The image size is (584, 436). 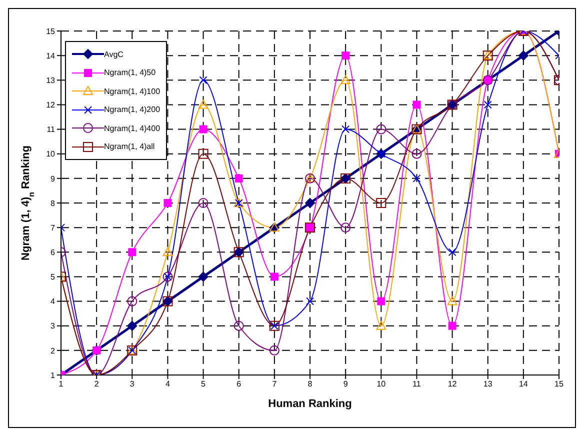 What do you see at coordinates (97, 384) in the screenshot?
I see `x-tick-label: 2` at bounding box center [97, 384].